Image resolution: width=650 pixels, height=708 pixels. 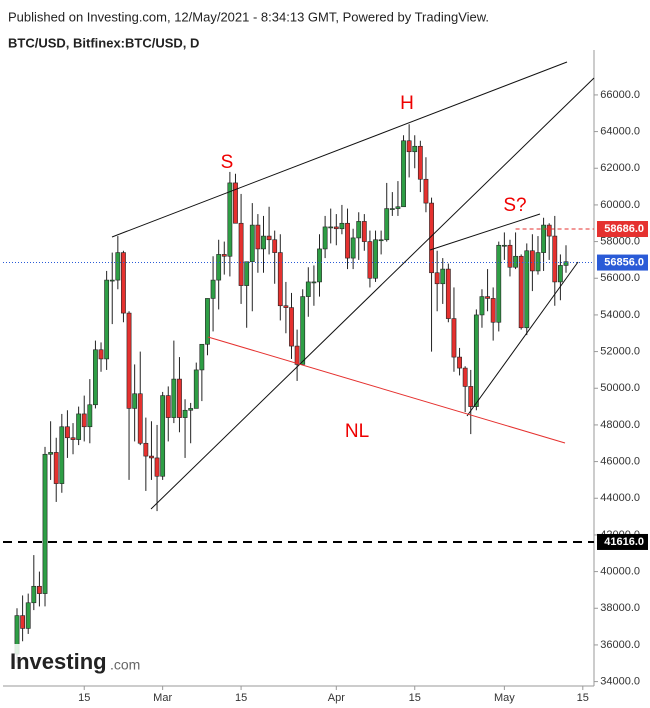 I want to click on y-tick-label: 58000.0, so click(x=620, y=241).